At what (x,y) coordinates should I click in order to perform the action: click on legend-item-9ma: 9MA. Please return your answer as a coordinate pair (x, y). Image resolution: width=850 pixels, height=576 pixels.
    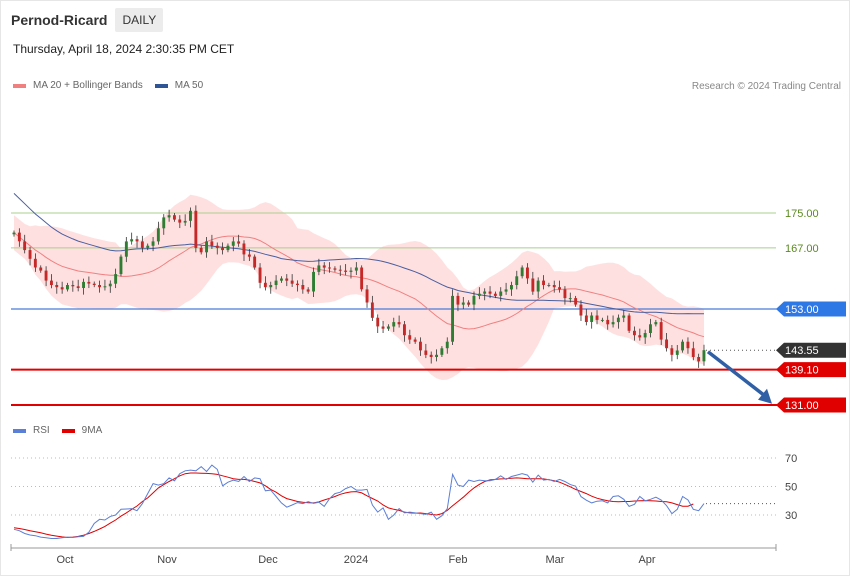
    Looking at the image, I should click on (82, 430).